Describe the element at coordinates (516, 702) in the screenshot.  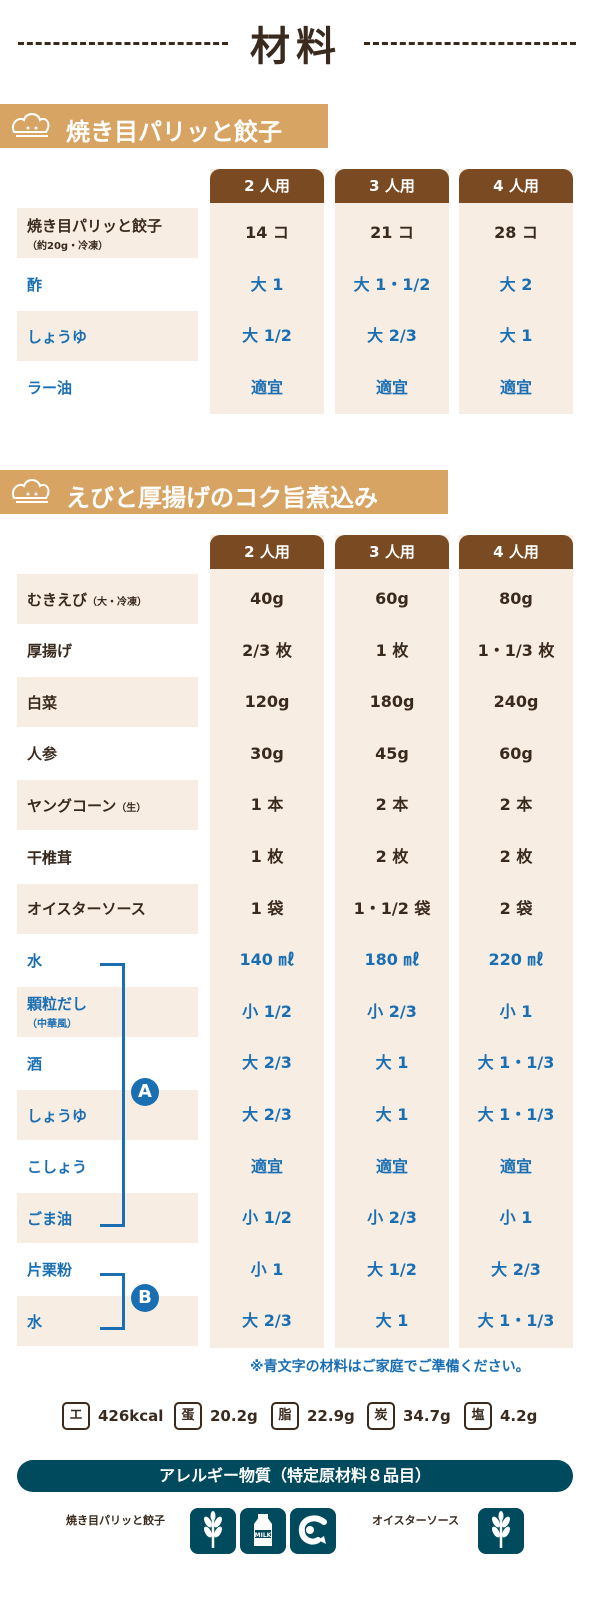
I see `quantity-cell: 240g` at that location.